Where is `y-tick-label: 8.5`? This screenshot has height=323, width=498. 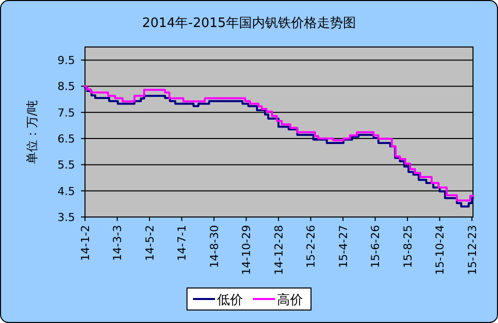 y-tick-label: 8.5 is located at coordinates (66, 87).